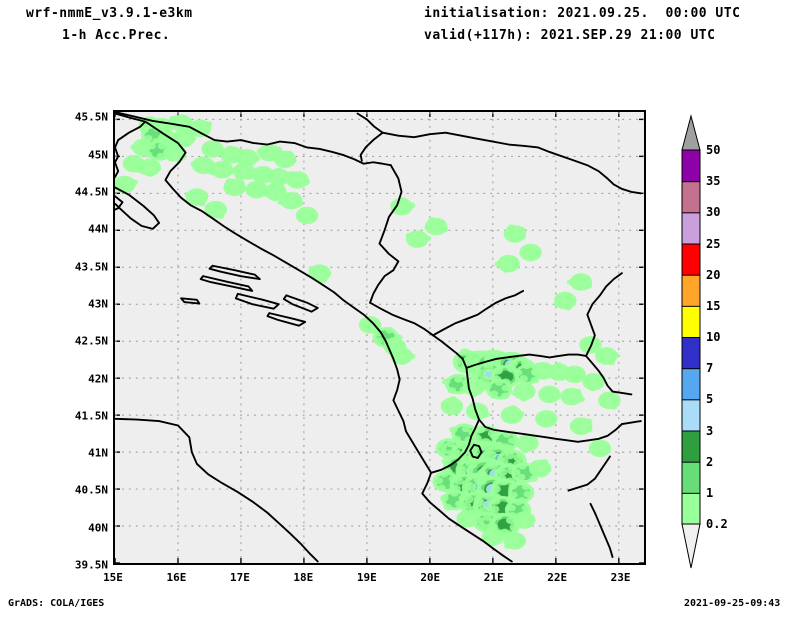 Image resolution: width=800 pixels, height=618 pixels. What do you see at coordinates (713, 212) in the screenshot?
I see `colorbar-tick-30: 30` at bounding box center [713, 212].